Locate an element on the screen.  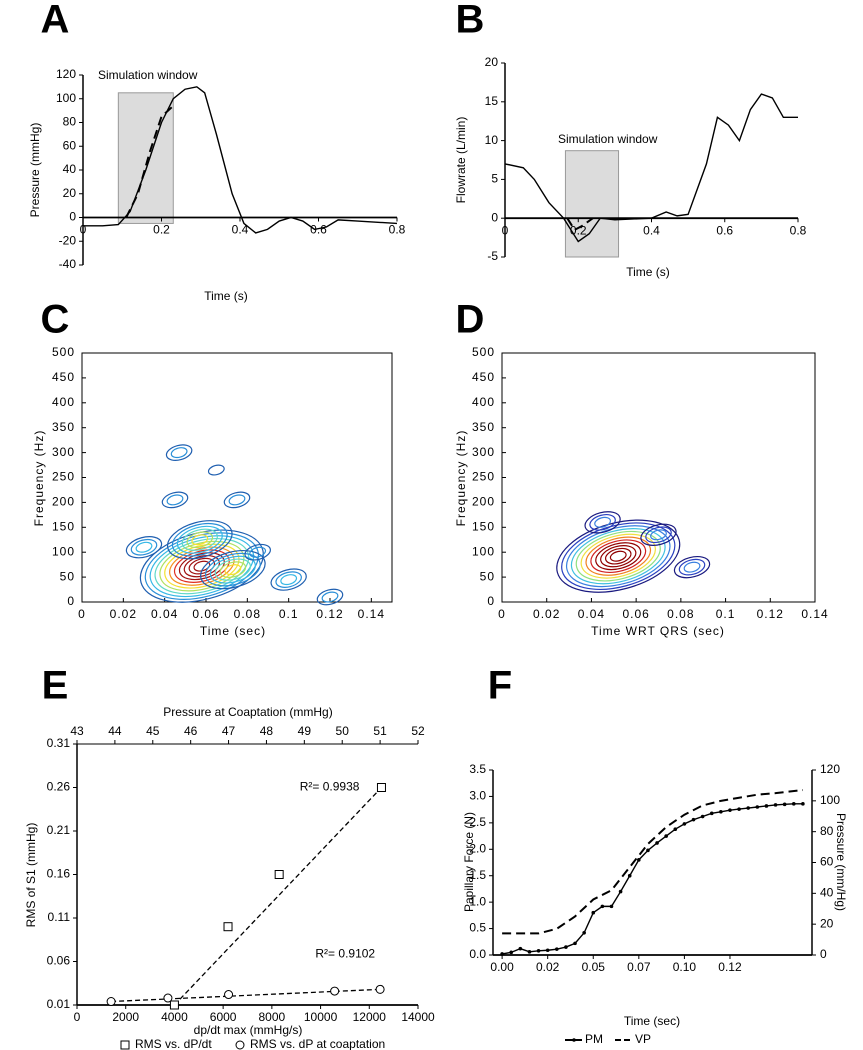
x2-tick-label: 43 is located at coordinates (77, 731).